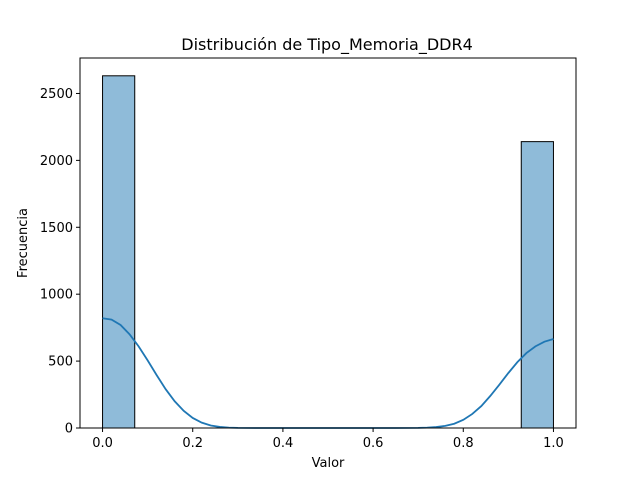 Image resolution: width=640 pixels, height=480 pixels. I want to click on x-tick-label: 0.6, so click(373, 443).